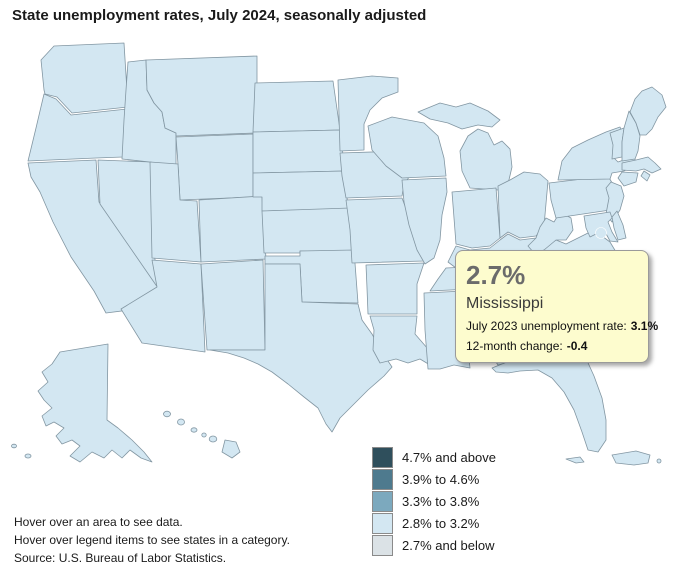 Image resolution: width=698 pixels, height=569 pixels. I want to click on legend-item-3.3-to-3.8: 3.3% to 3.8%, so click(434, 501).